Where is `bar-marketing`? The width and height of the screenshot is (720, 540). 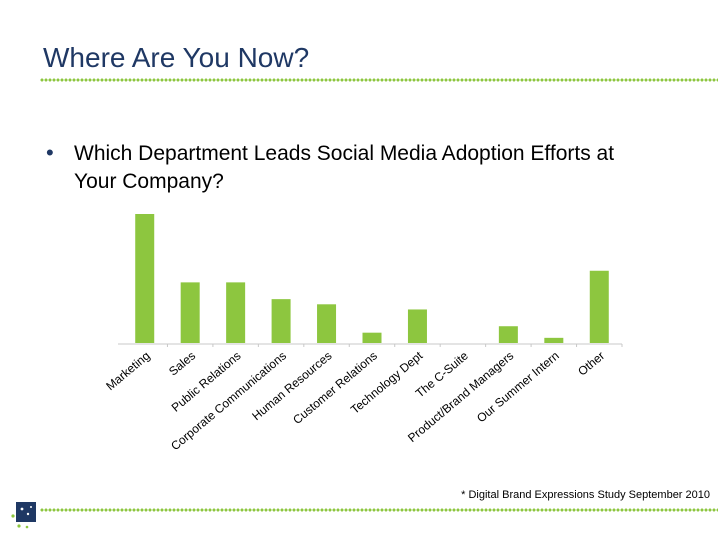 bar-marketing is located at coordinates (145, 278).